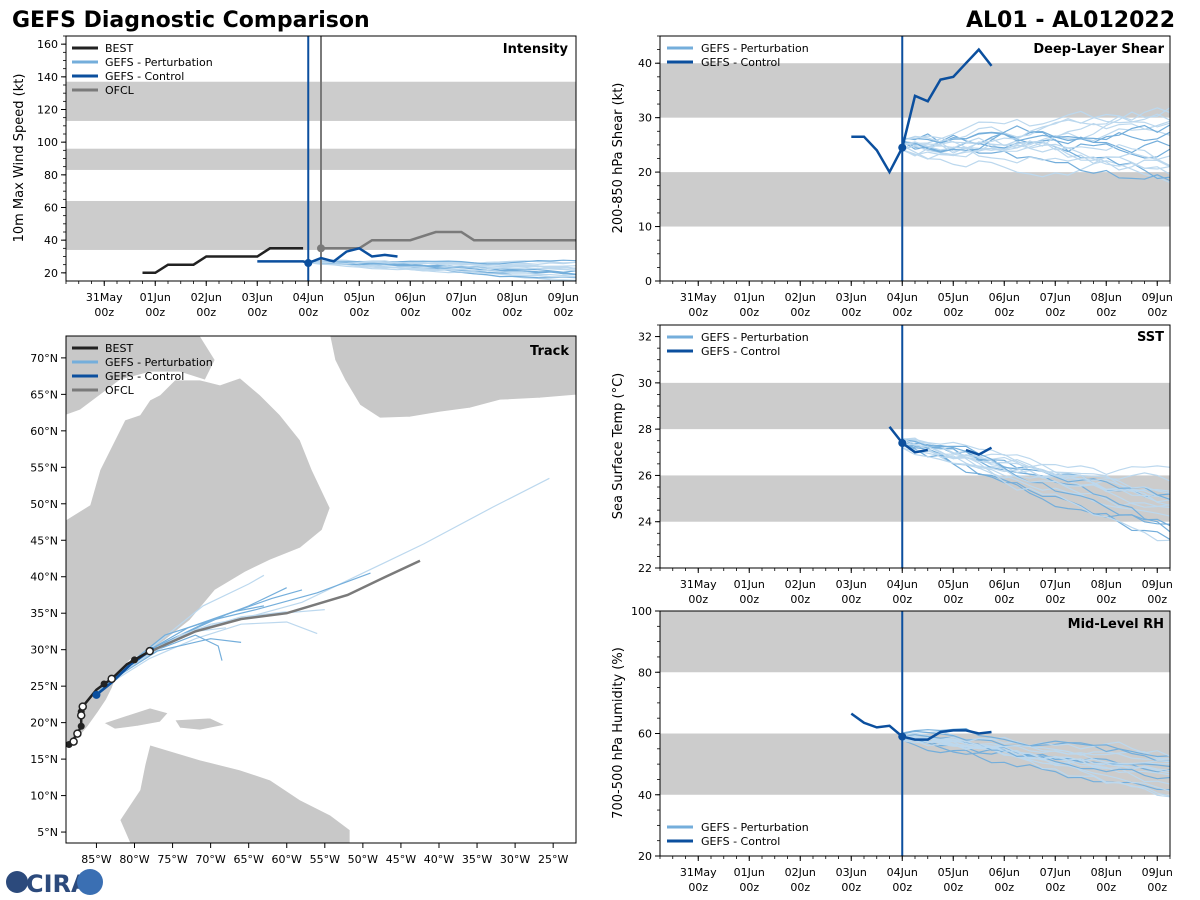 The width and height of the screenshot is (1200, 900). Describe the element at coordinates (749, 872) in the screenshot. I see `x-tick-day: 01Jun` at that location.